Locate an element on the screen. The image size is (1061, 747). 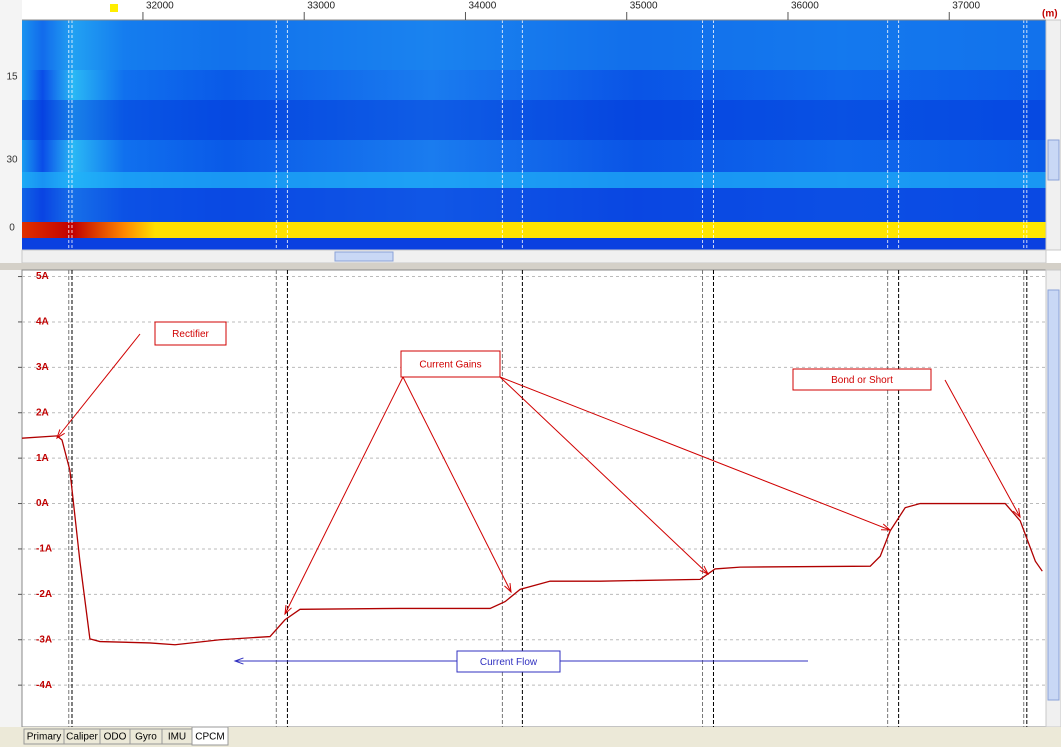
y-tick-label: -3A is located at coordinates (44, 639).